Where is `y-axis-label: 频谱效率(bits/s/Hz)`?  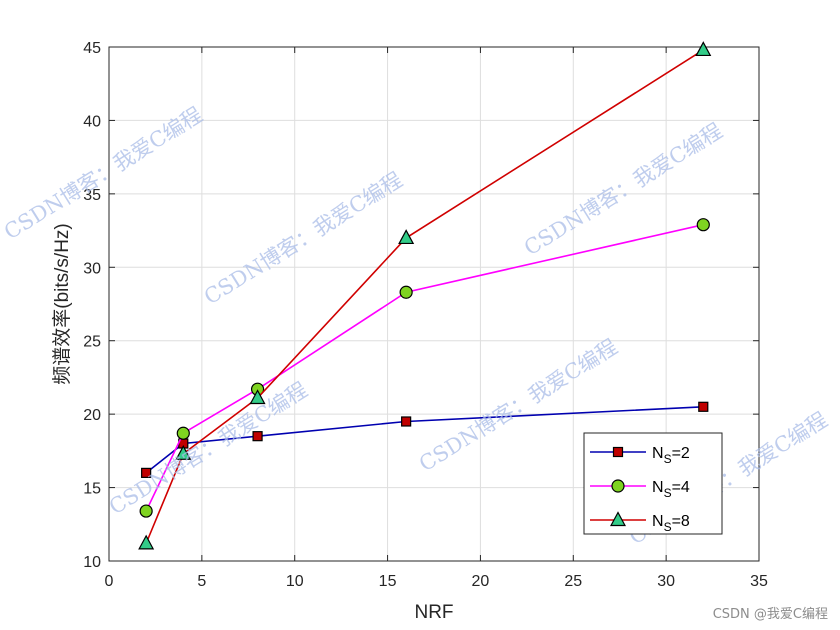
y-axis-label: 频谱效率(bits/s/Hz) is located at coordinates (62, 304).